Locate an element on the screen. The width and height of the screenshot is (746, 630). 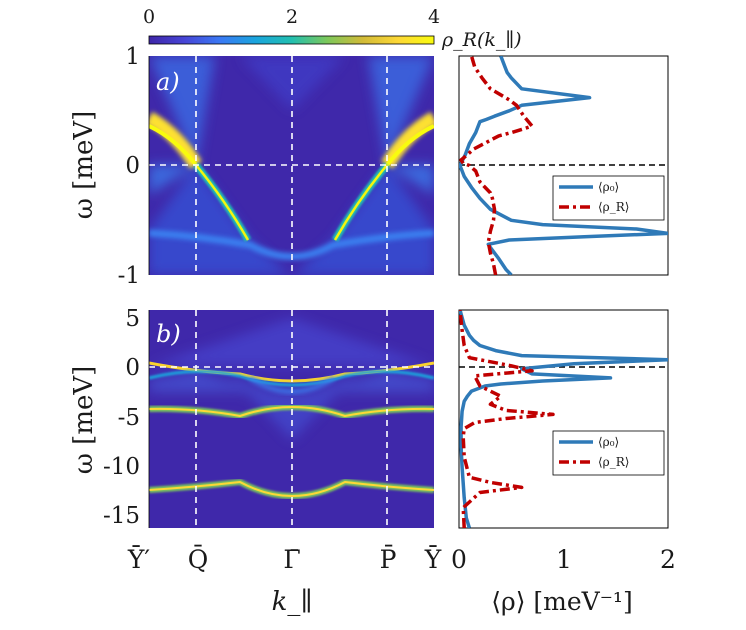
k-tick-gamma: Γ̄ is located at coordinates (291, 559).